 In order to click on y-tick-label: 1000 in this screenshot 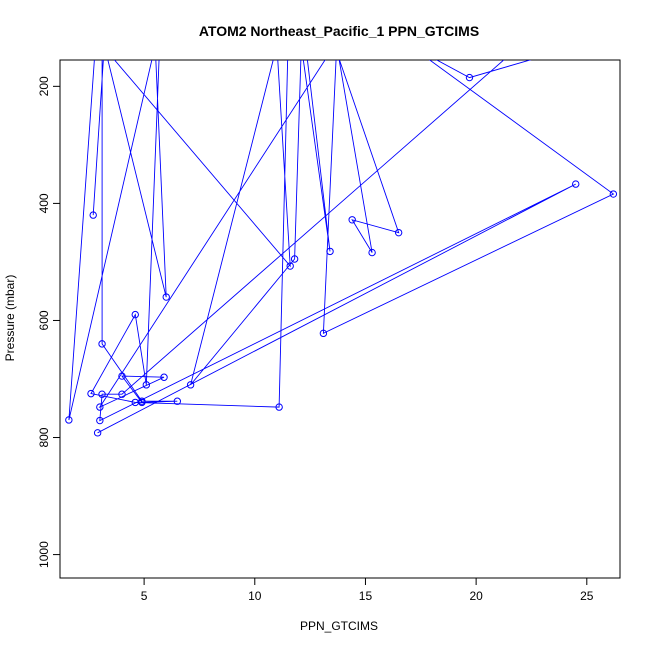, I will do `click(44, 554)`.